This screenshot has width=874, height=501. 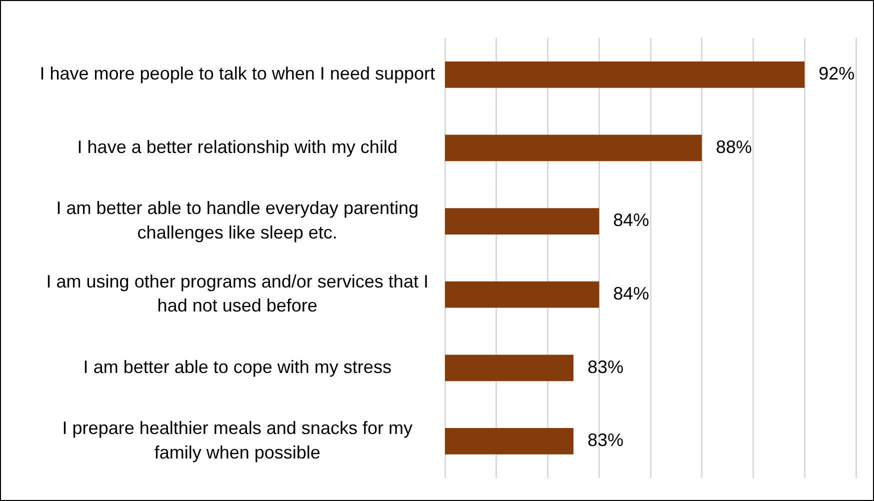 What do you see at coordinates (237, 220) in the screenshot?
I see `y-tick-label: I am better able to handle everyday parenting challenges like sleep etc.` at bounding box center [237, 220].